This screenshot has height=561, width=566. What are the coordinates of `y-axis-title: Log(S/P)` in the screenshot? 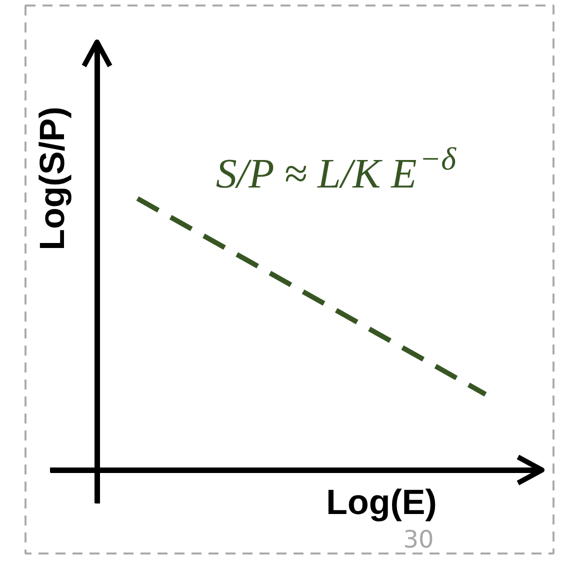 It's located at (52, 178).